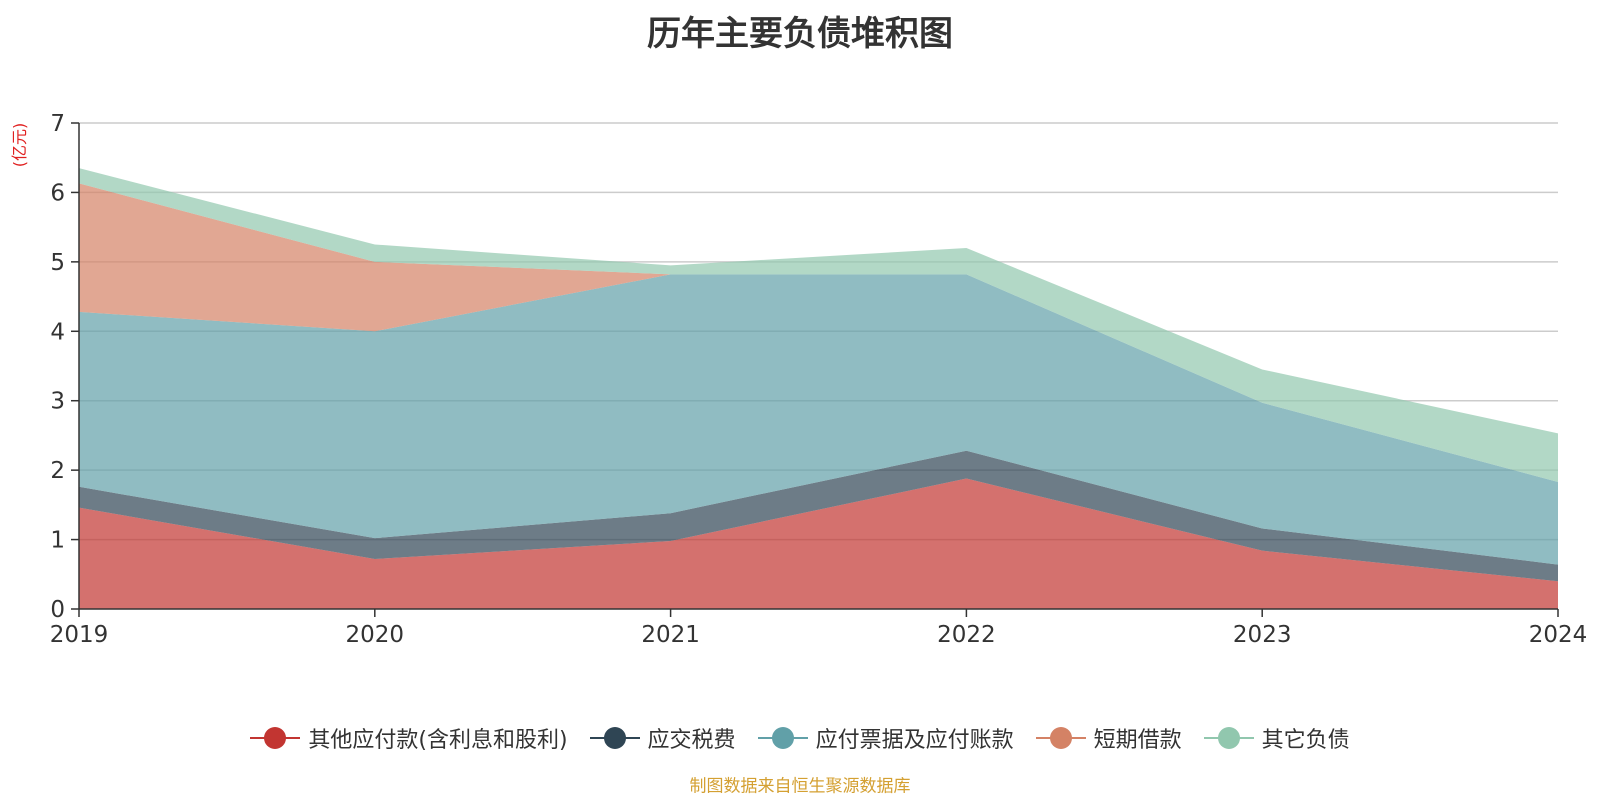 Image resolution: width=1600 pixels, height=800 pixels. I want to click on legend-label: 短期借款, so click(1137, 740).